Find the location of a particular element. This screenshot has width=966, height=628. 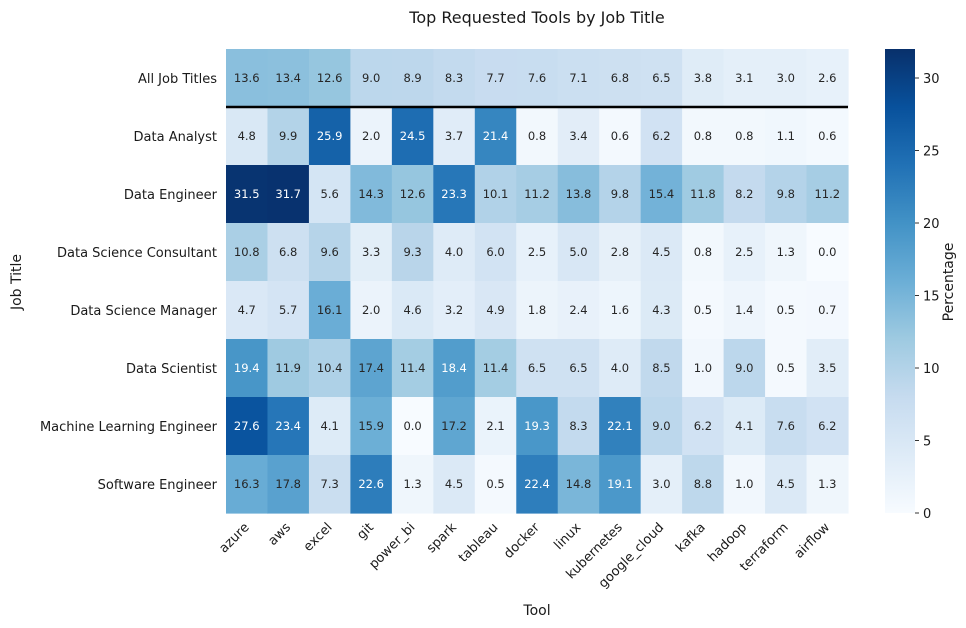

cell-value-label: 6.5 is located at coordinates (661, 78).